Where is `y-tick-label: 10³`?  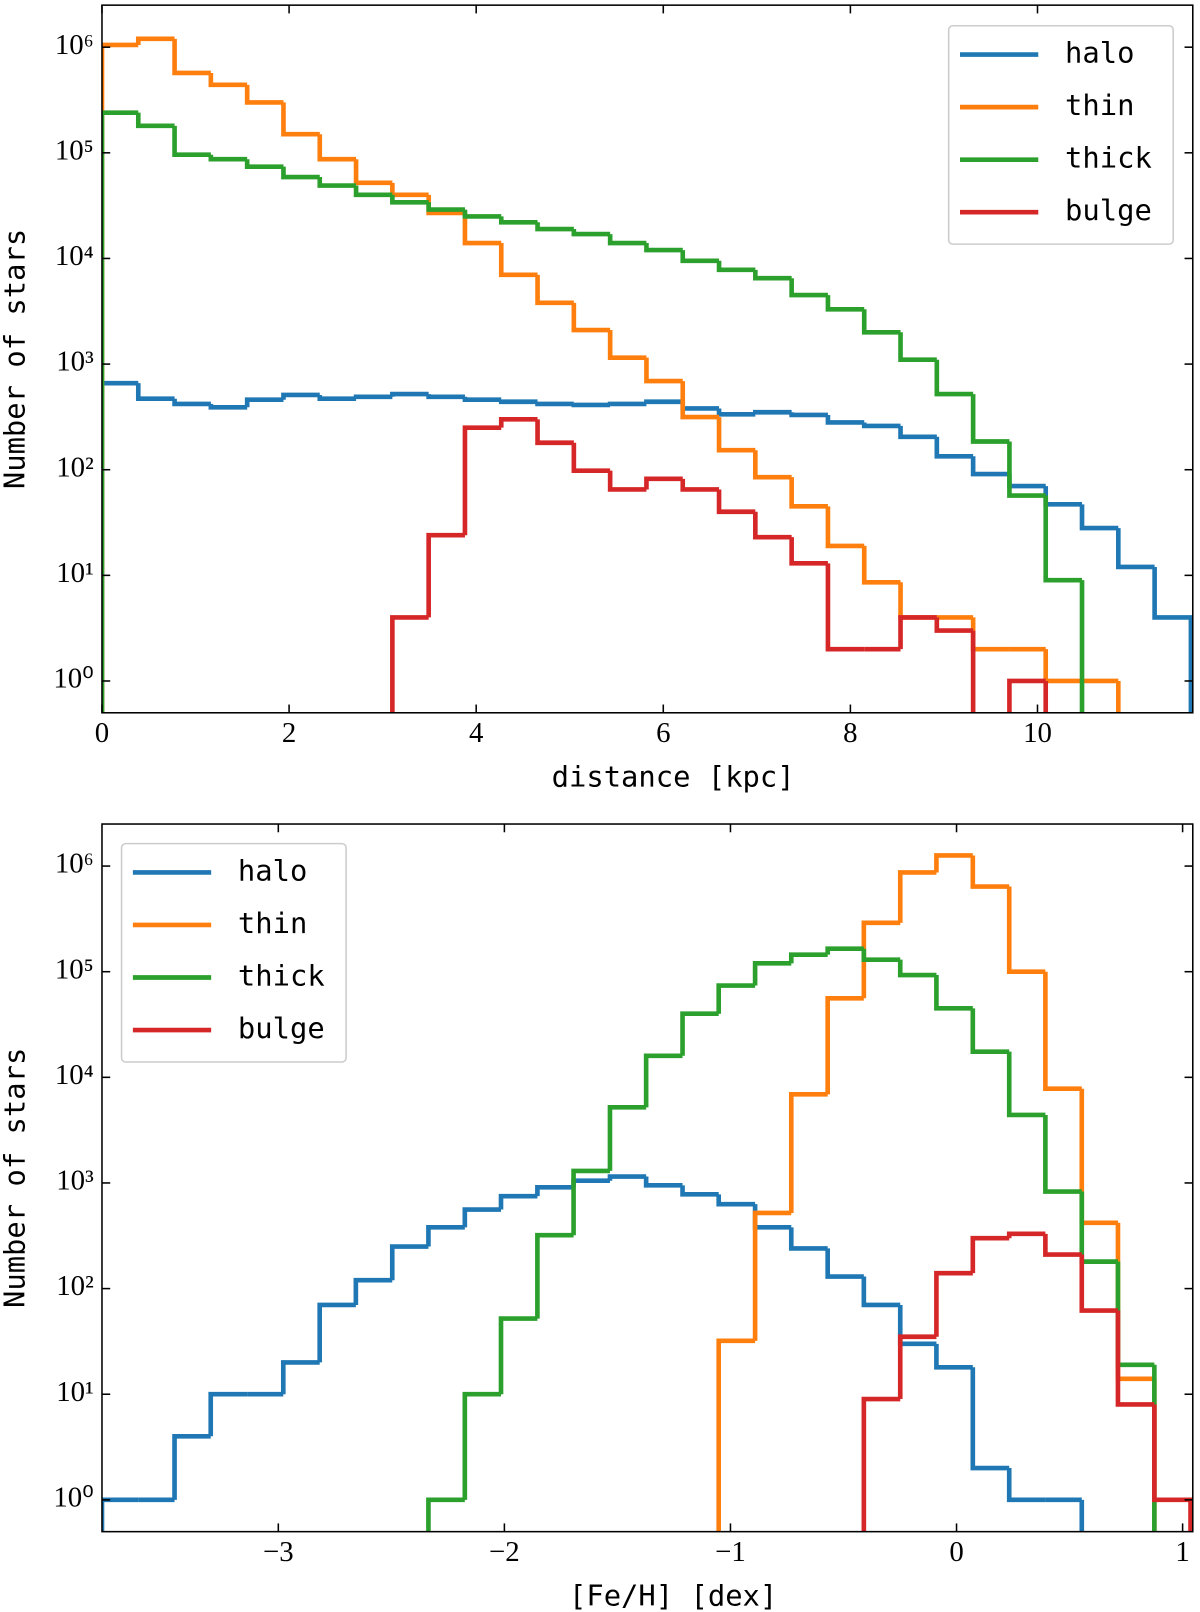
y-tick-label: 10³ is located at coordinates (75, 1181).